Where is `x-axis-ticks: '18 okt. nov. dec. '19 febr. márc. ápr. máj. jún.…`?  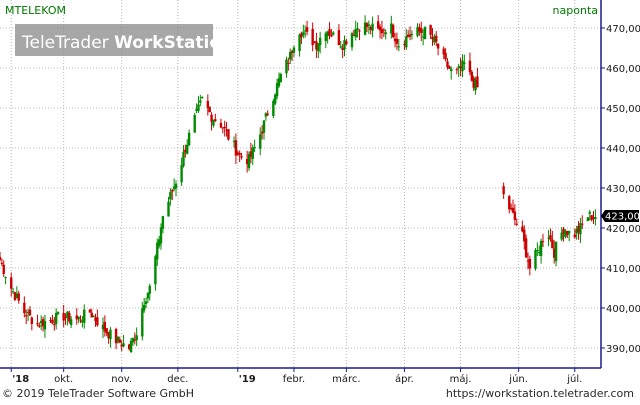 x-axis-ticks: '18 okt. nov. dec. '19 febr. márc. ápr. máj. jún.… is located at coordinates (296, 376).